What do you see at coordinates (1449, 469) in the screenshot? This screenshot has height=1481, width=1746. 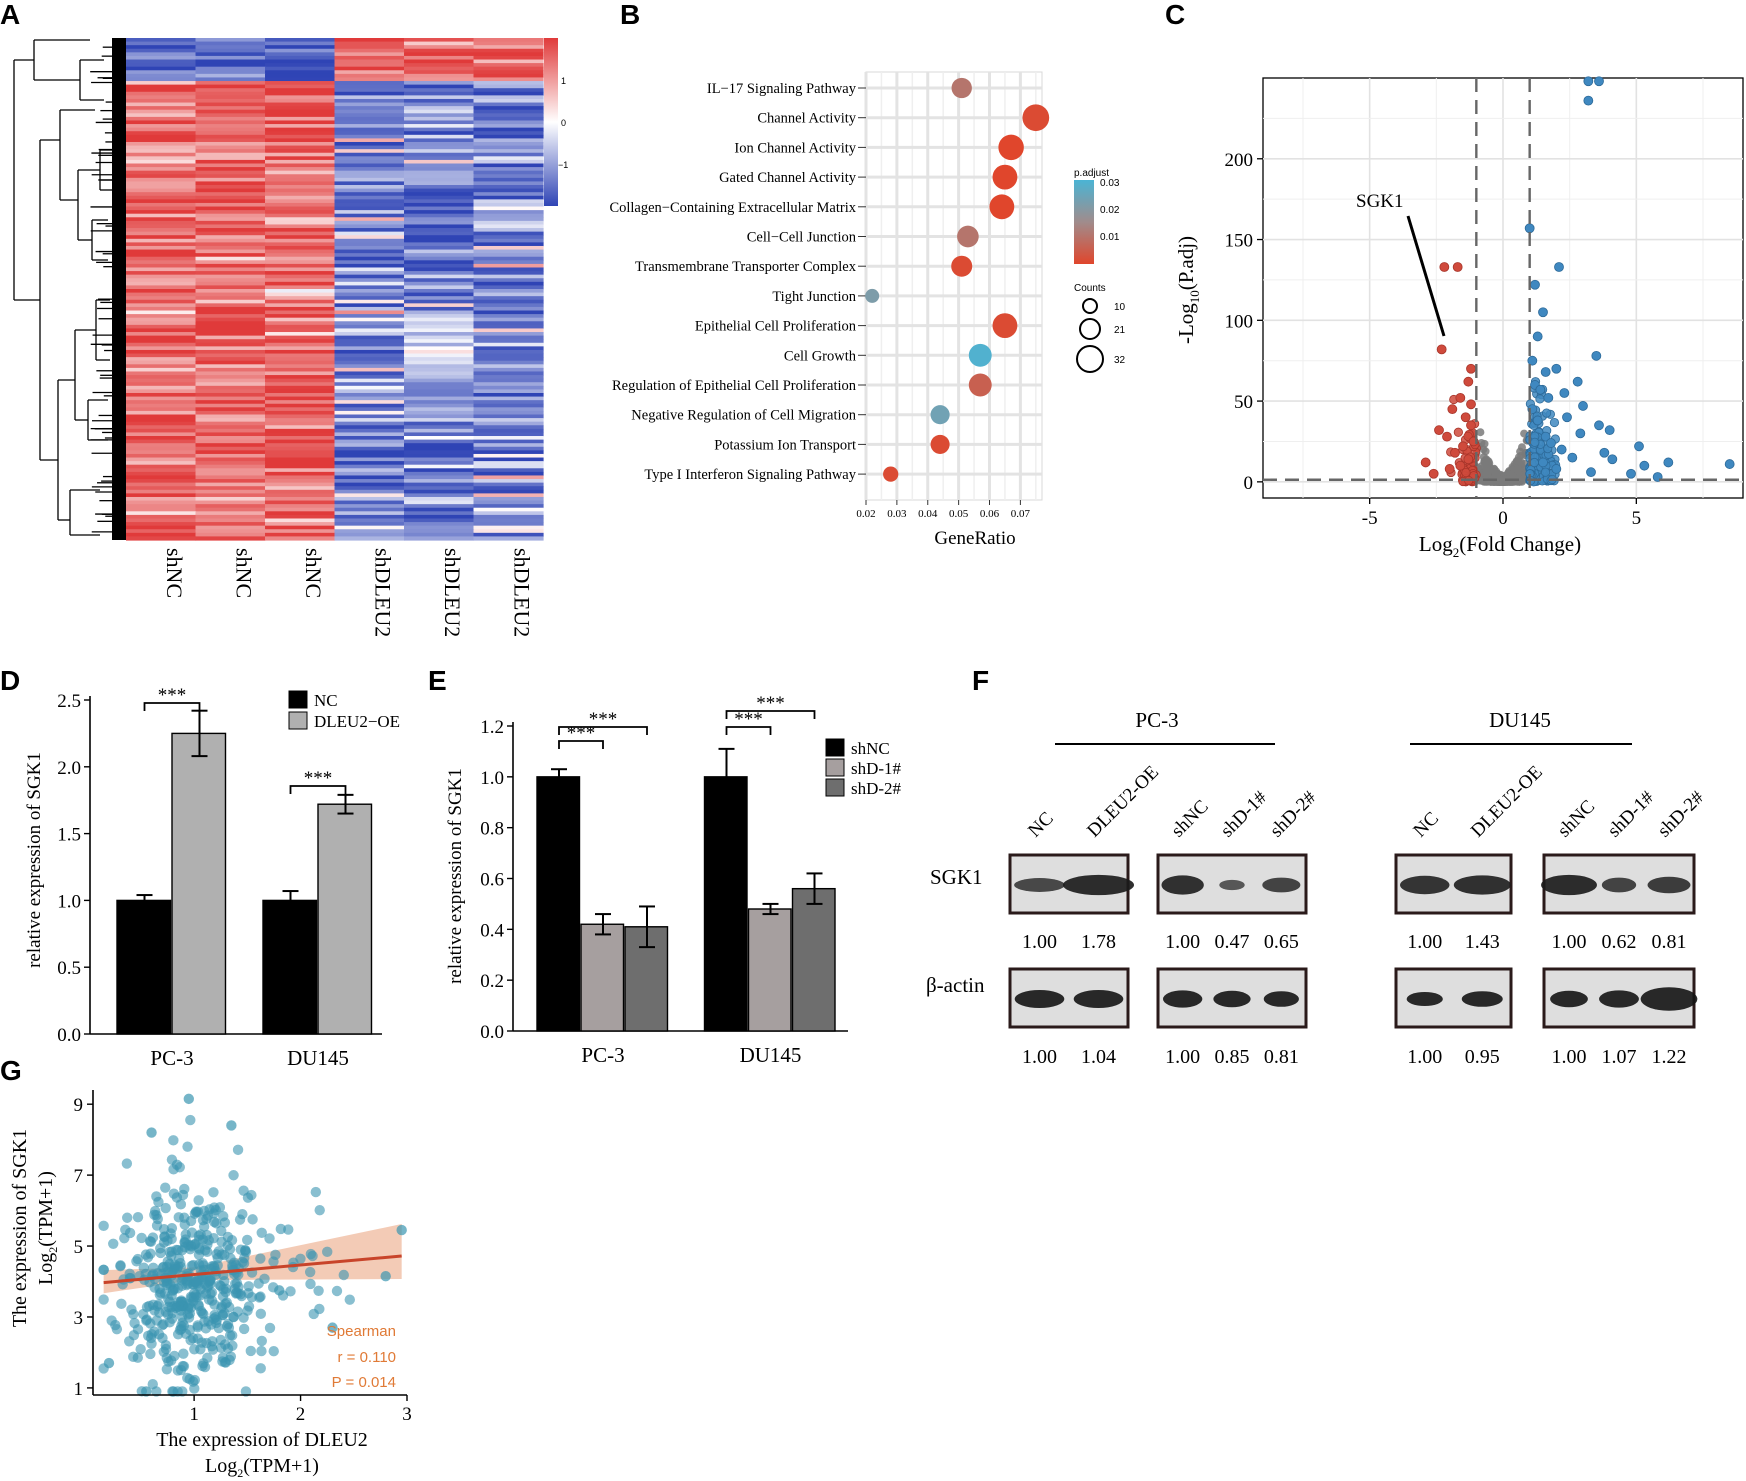 I see `volcano-point-down` at bounding box center [1449, 469].